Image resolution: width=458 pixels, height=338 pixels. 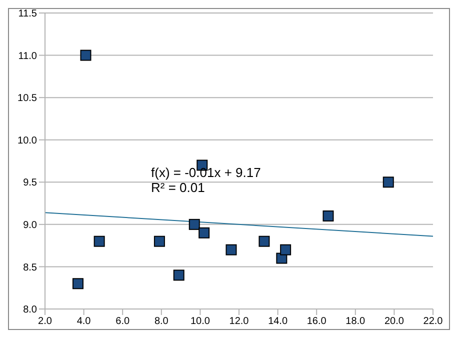 I want to click on y-tick-label: 11.5, so click(x=28, y=14).